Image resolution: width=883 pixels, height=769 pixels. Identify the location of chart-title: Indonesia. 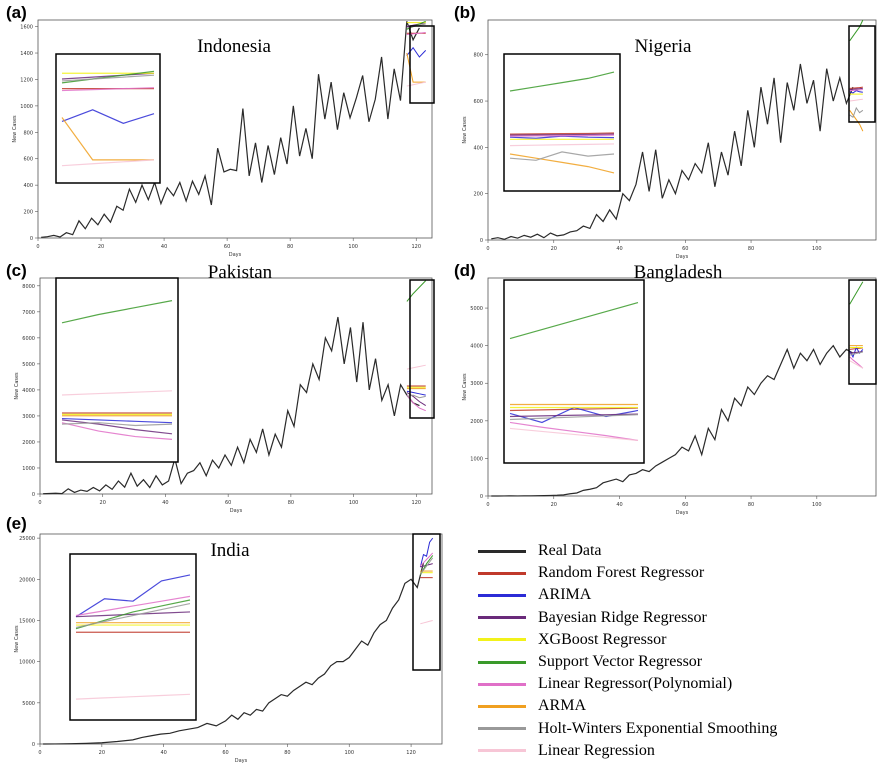
(234, 46).